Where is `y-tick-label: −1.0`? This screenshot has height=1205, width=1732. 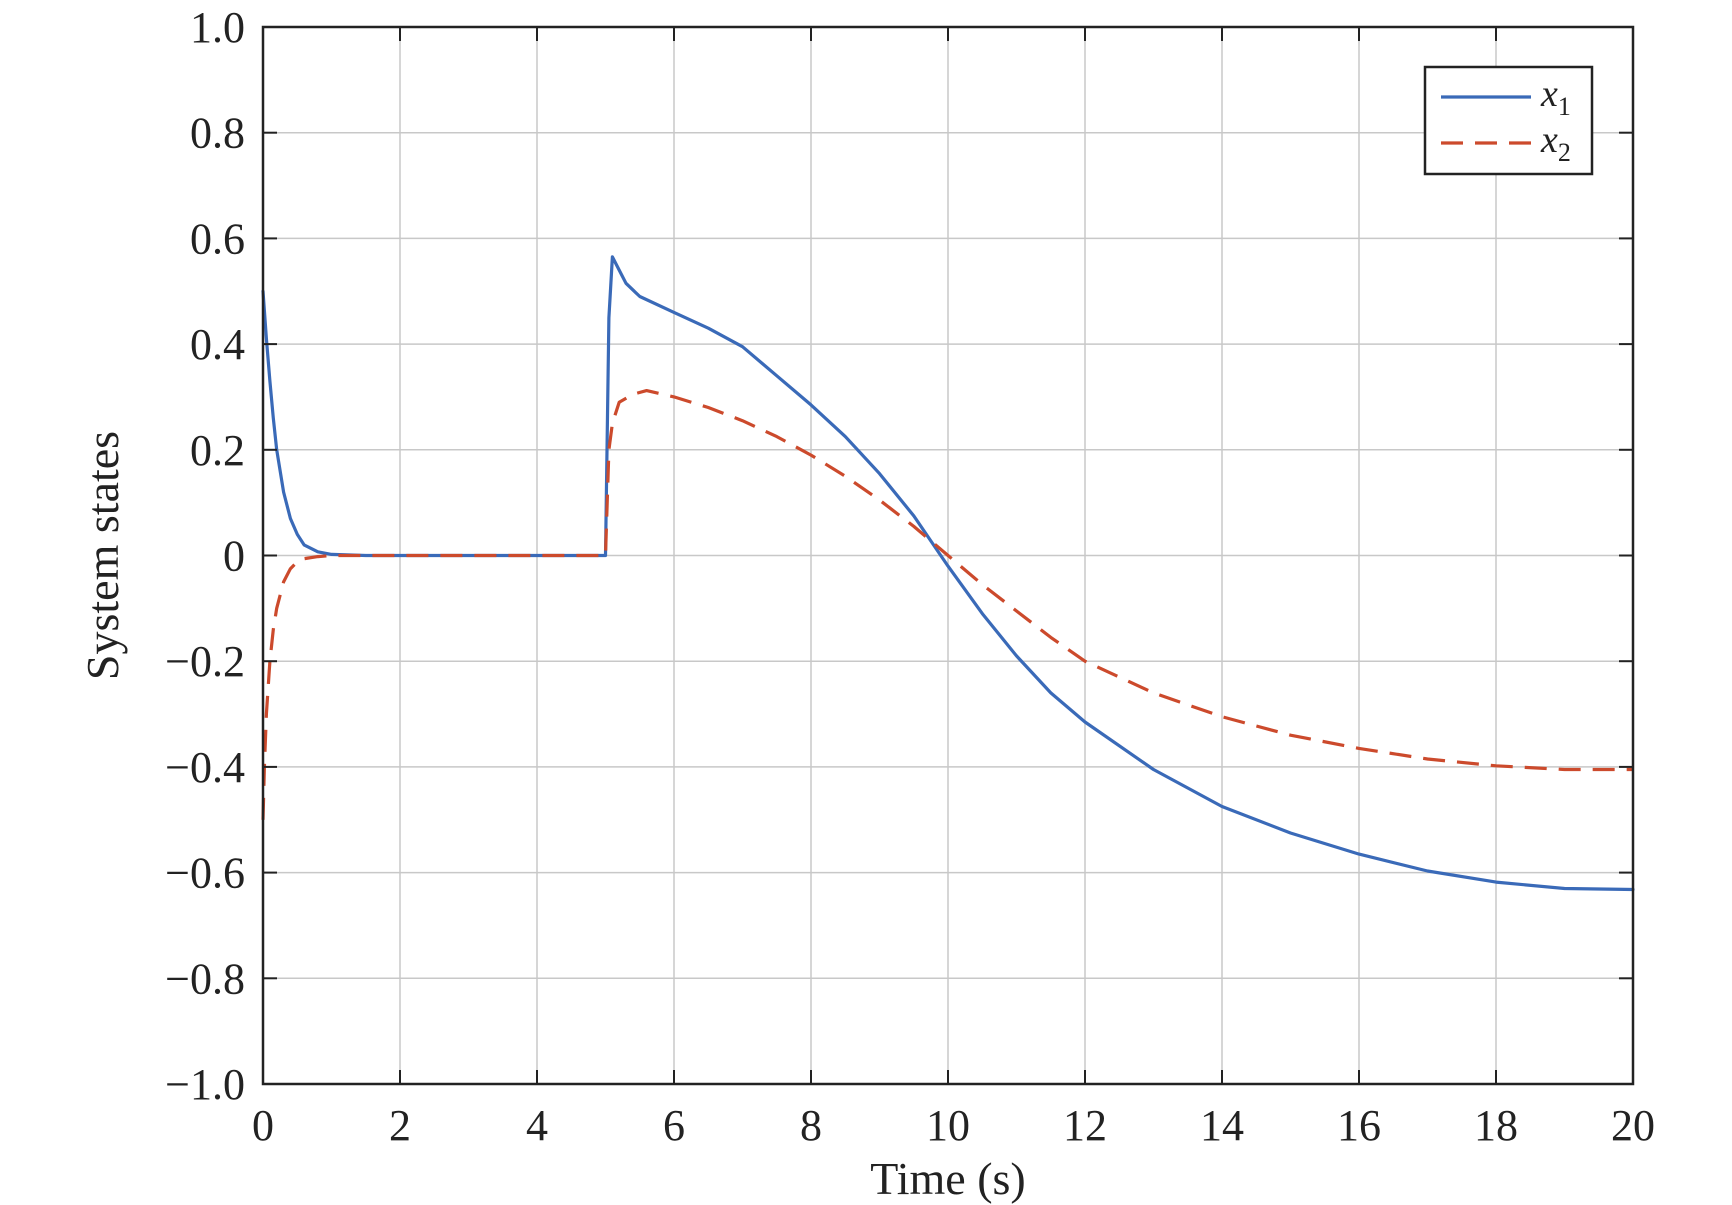 y-tick-label: −1.0 is located at coordinates (205, 1084).